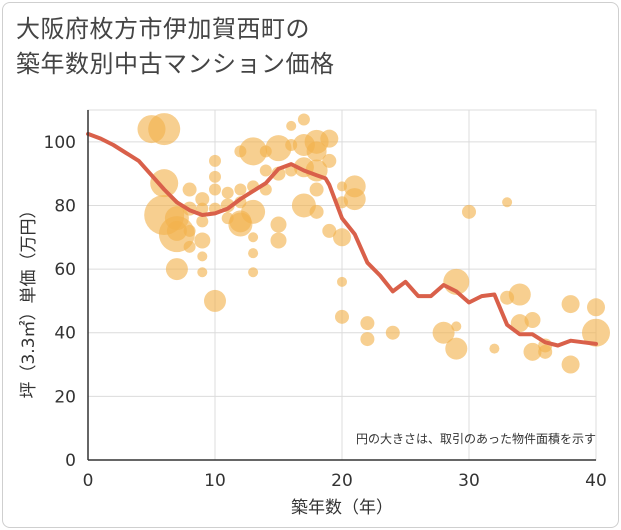 This screenshot has width=621, height=530. What do you see at coordinates (88, 481) in the screenshot?
I see `x-tick-label: 0` at bounding box center [88, 481].